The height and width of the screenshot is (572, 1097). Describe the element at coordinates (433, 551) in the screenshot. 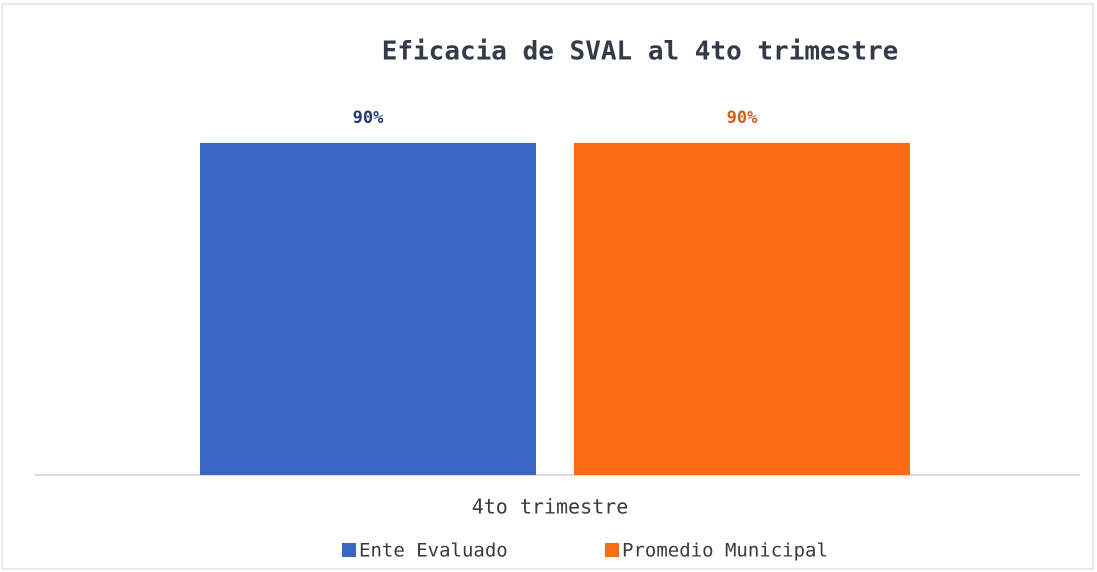

I see `legend-label: Ente Evaluado` at that location.